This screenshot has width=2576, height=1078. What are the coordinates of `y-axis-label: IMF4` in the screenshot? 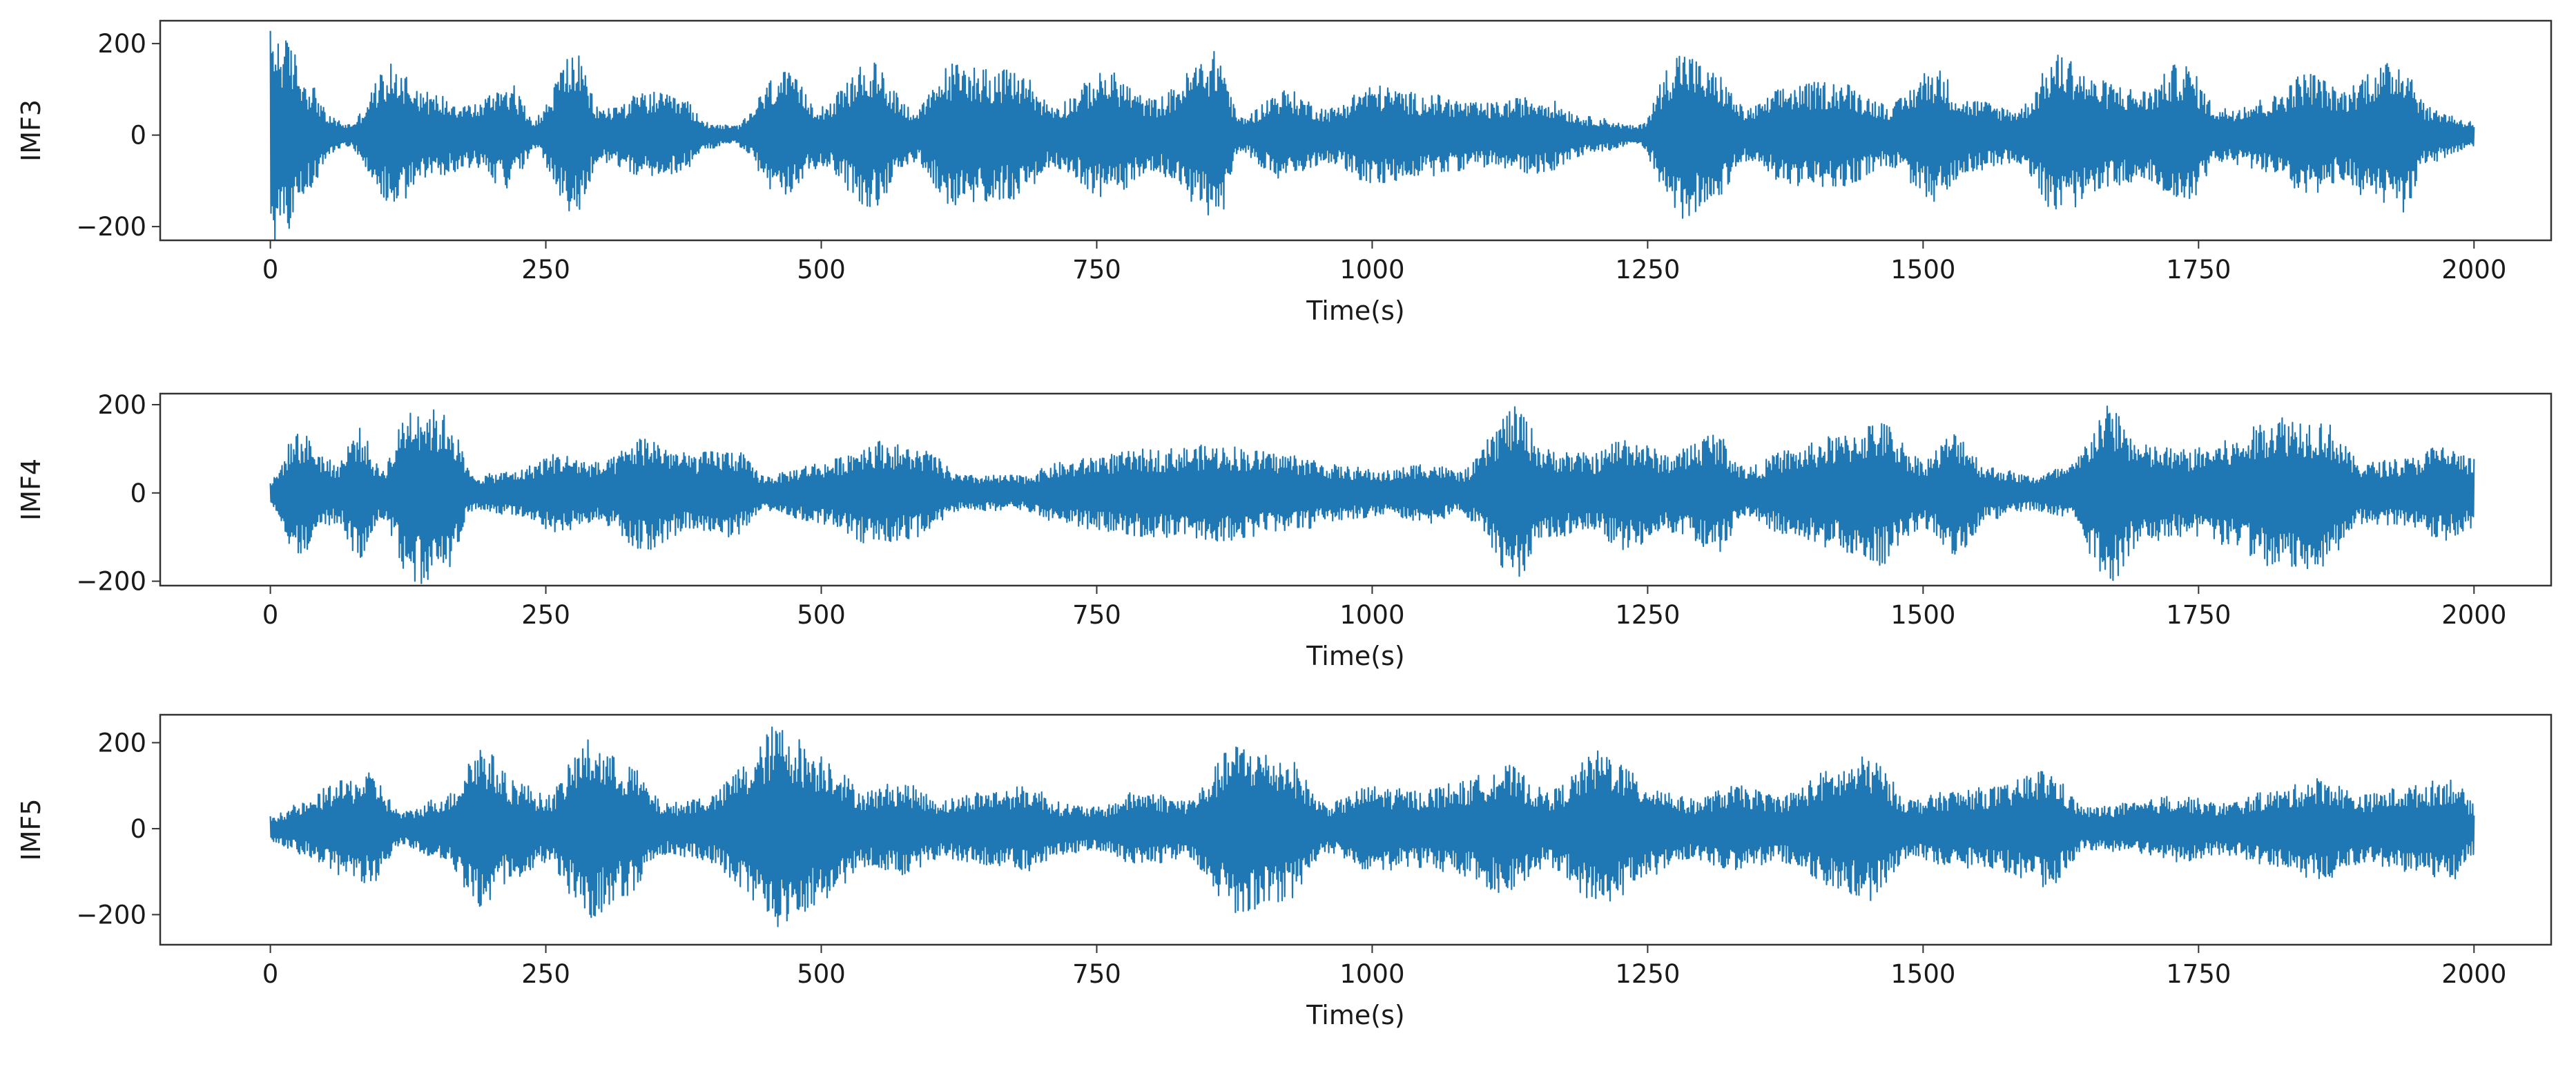 It's located at (31, 490).